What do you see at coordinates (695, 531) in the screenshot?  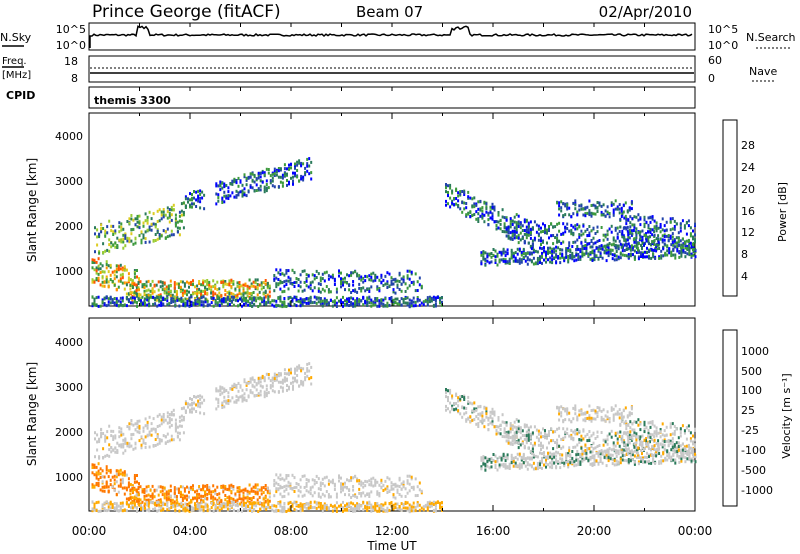 I see `xtick-2400: 00:00` at bounding box center [695, 531].